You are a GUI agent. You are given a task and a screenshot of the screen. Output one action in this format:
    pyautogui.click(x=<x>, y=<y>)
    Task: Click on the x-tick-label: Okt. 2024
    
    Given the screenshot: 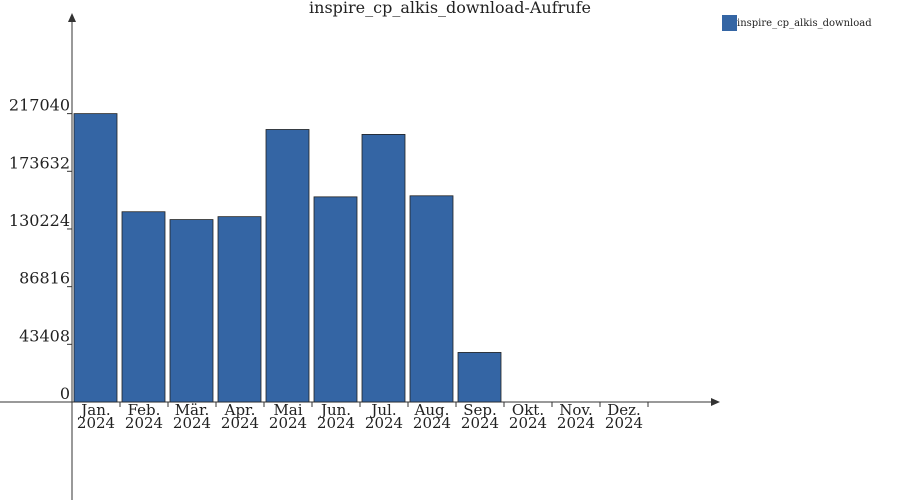 What is the action you would take?
    pyautogui.click(x=528, y=416)
    